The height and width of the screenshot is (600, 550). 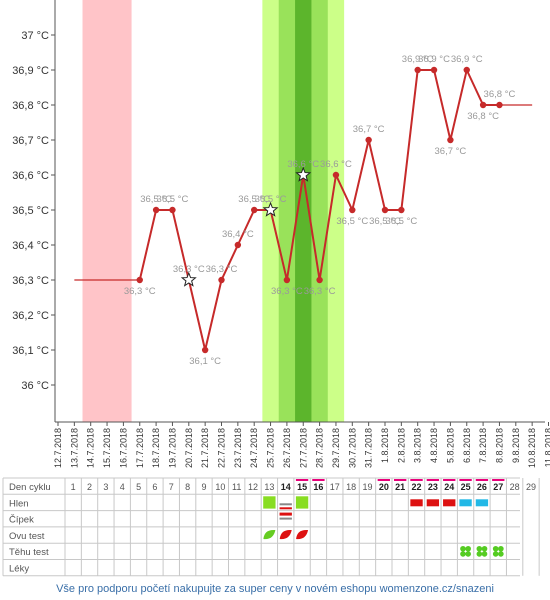 What do you see at coordinates (105, 487) in the screenshot?
I see `cycle-day: 3` at bounding box center [105, 487].